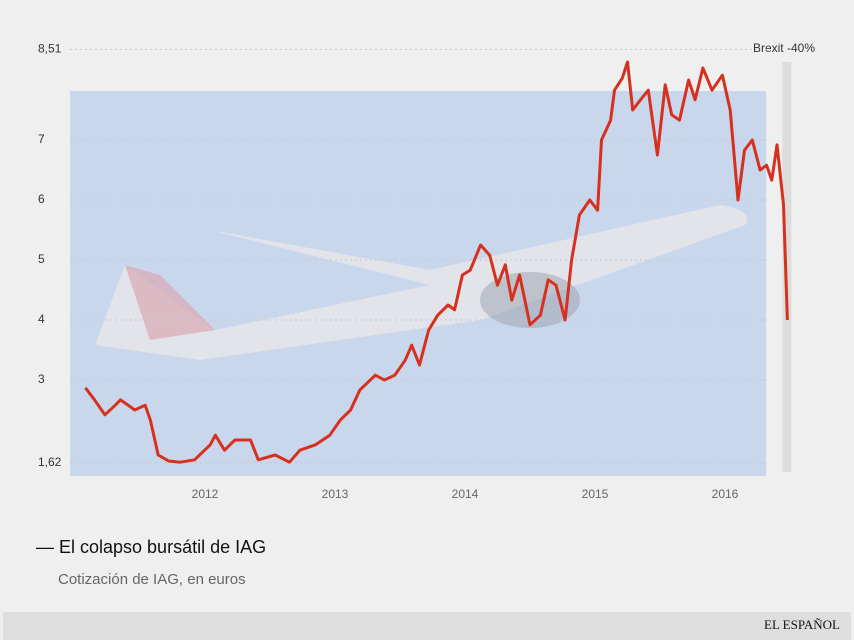 The image size is (854, 640). What do you see at coordinates (802, 624) in the screenshot?
I see `source: EL ESPAÑOL` at bounding box center [802, 624].